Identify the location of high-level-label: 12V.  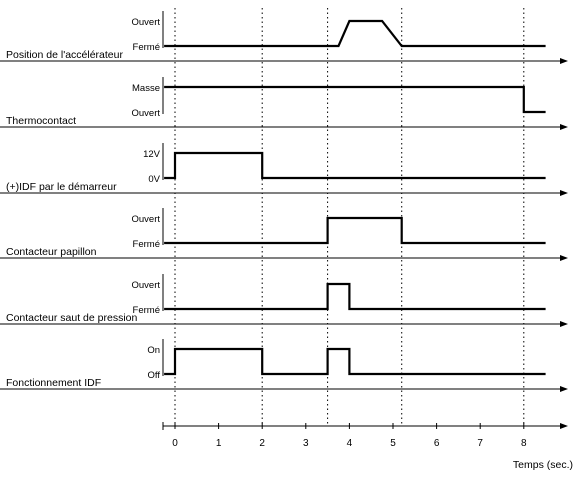
(152, 154).